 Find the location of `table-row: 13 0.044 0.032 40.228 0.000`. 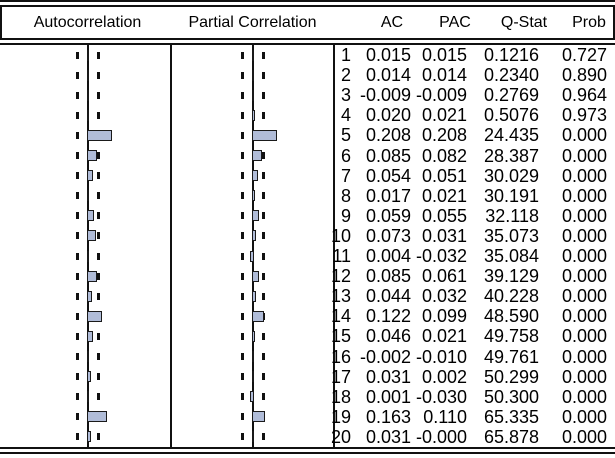

table-row: 13 0.044 0.032 40.228 0.000 is located at coordinates (307, 296).